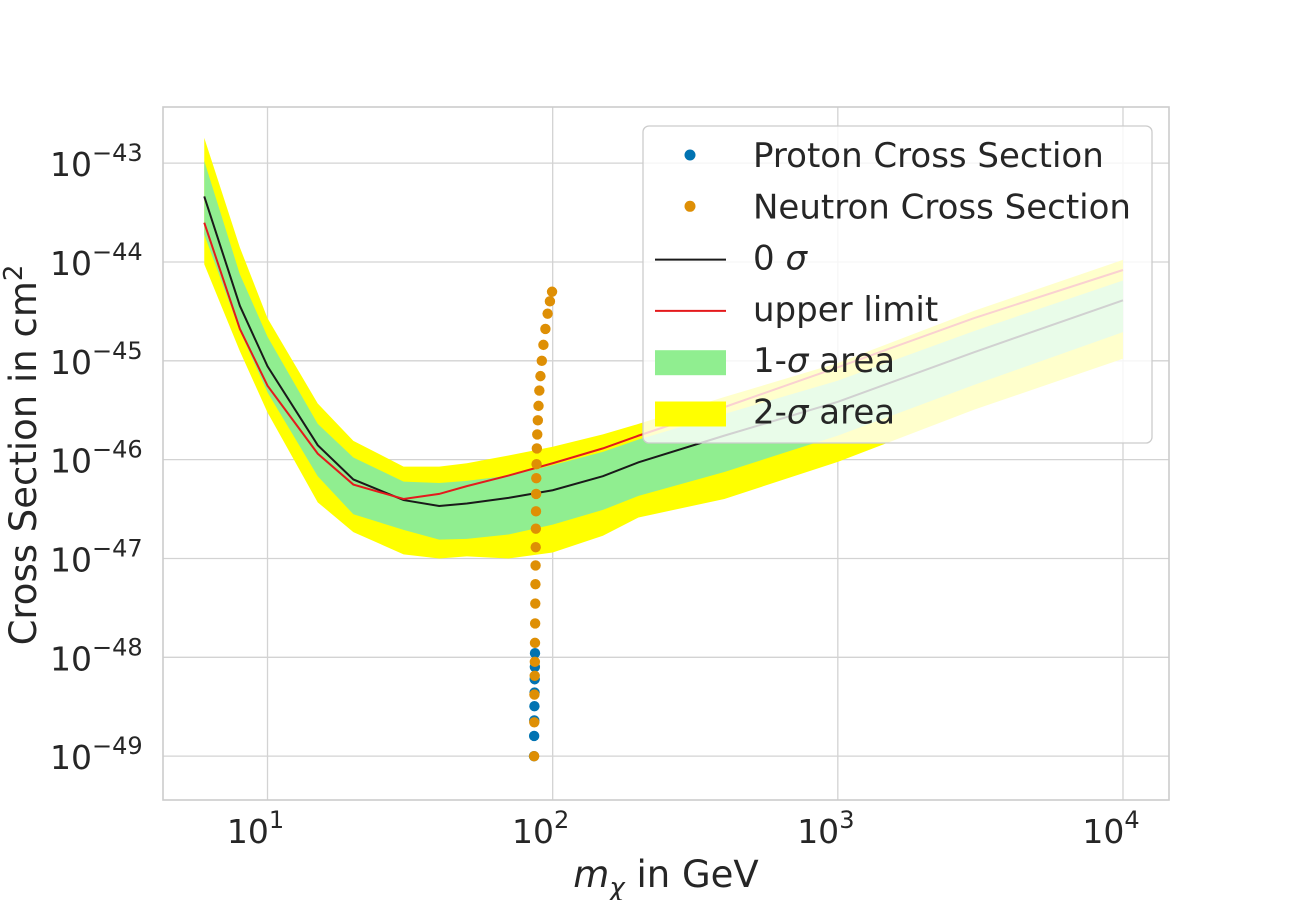  Describe the element at coordinates (690, 363) in the screenshot. I see `legend-patch-1-area` at that location.